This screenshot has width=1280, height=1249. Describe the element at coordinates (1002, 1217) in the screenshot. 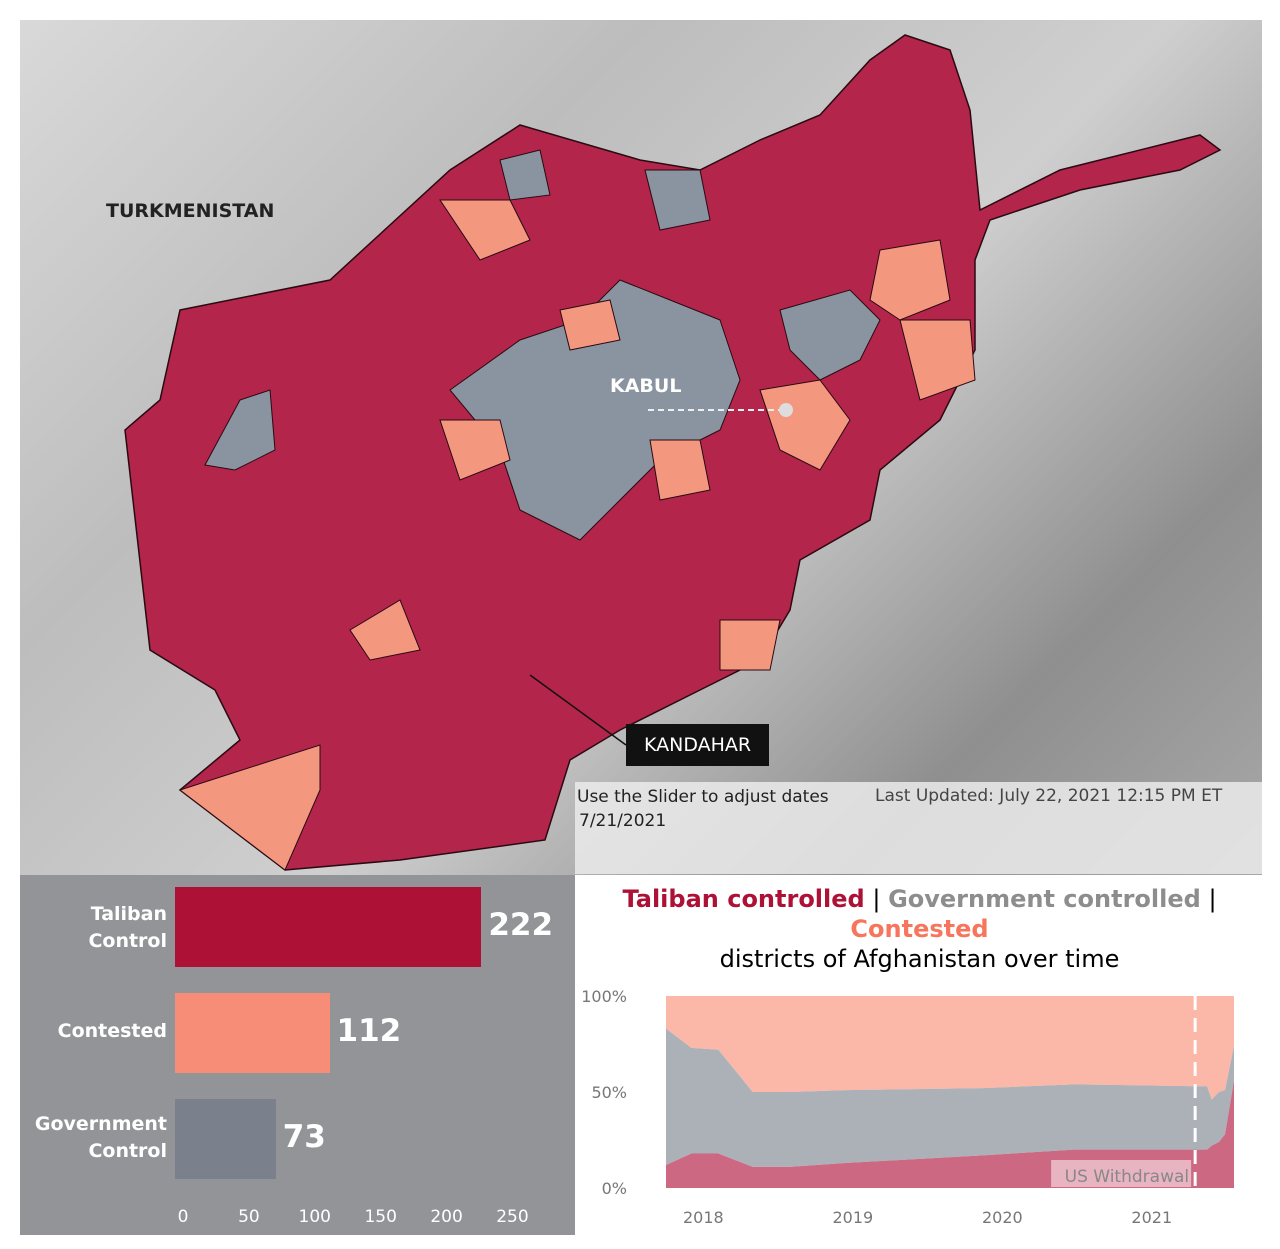

I see `x-tick-label: 2020` at that location.